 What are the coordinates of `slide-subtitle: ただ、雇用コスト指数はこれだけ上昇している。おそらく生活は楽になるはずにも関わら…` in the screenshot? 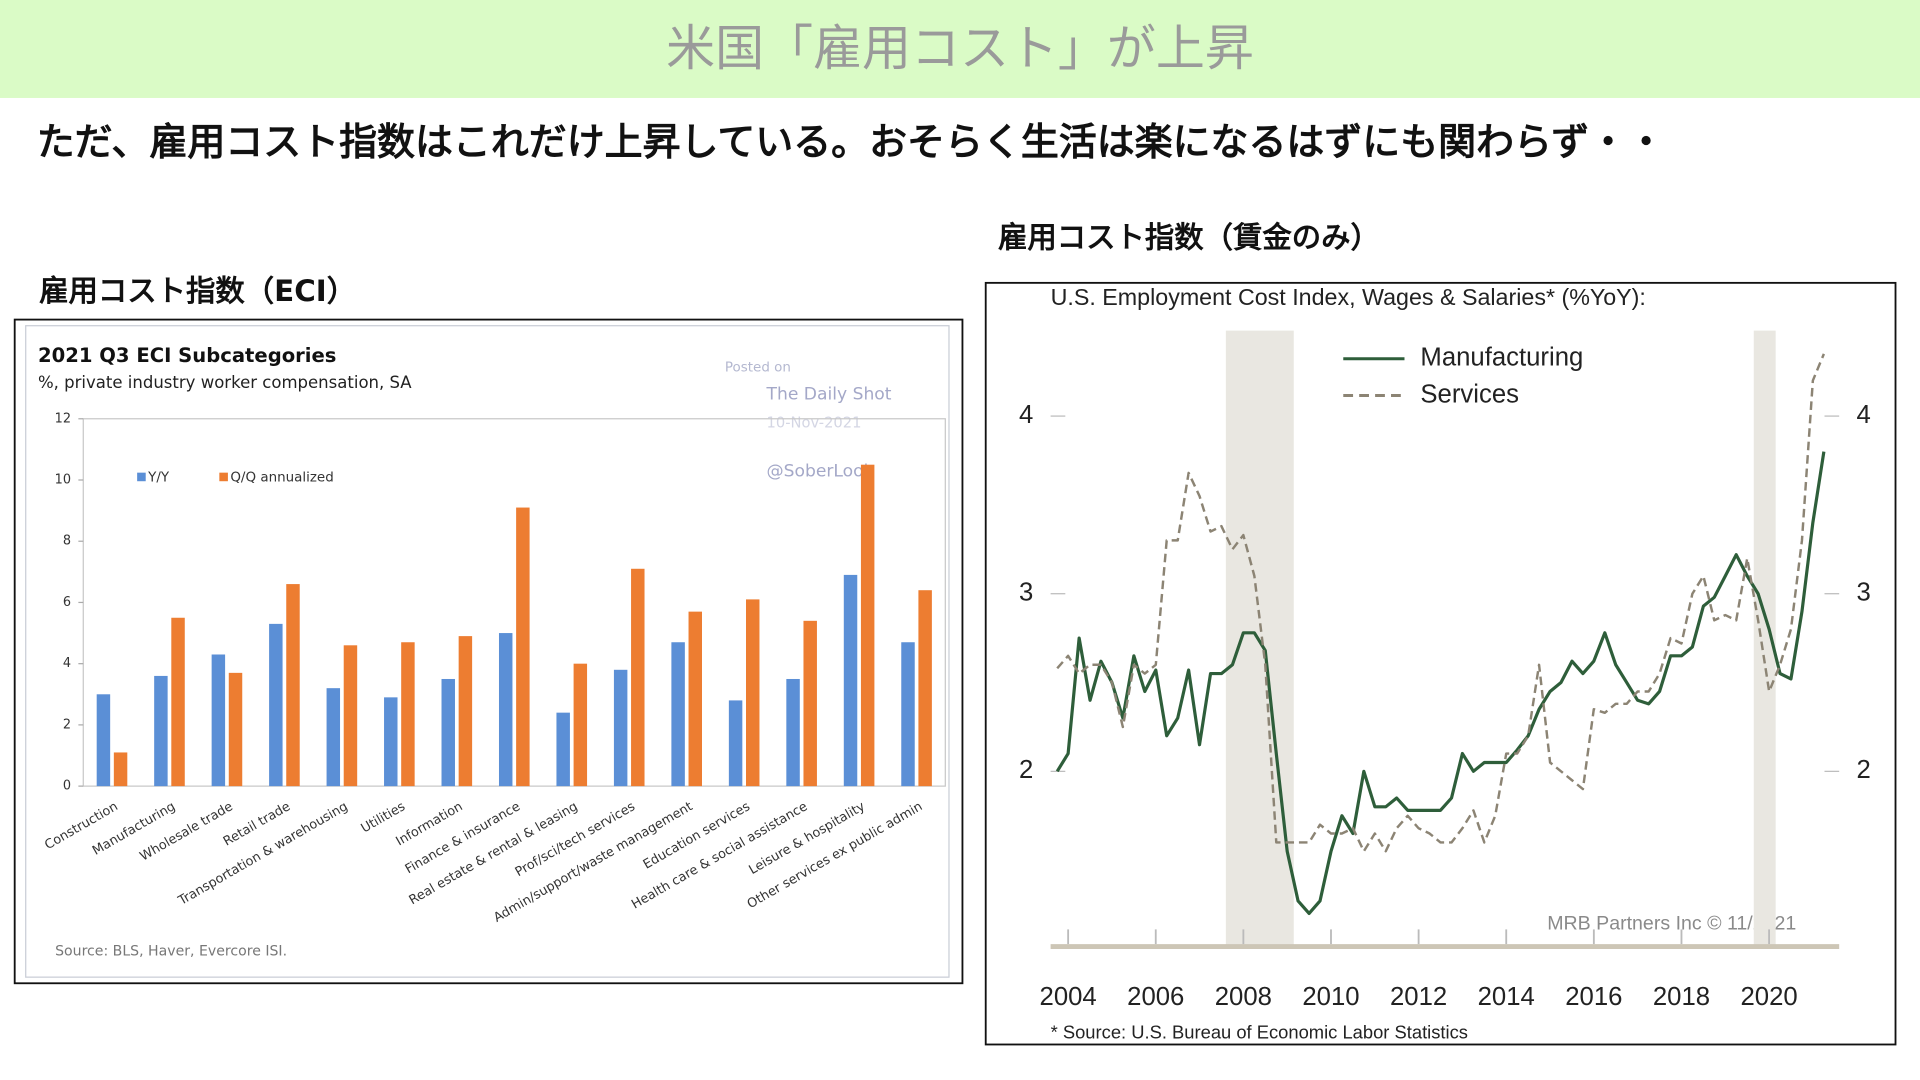 It's located at (851, 142).